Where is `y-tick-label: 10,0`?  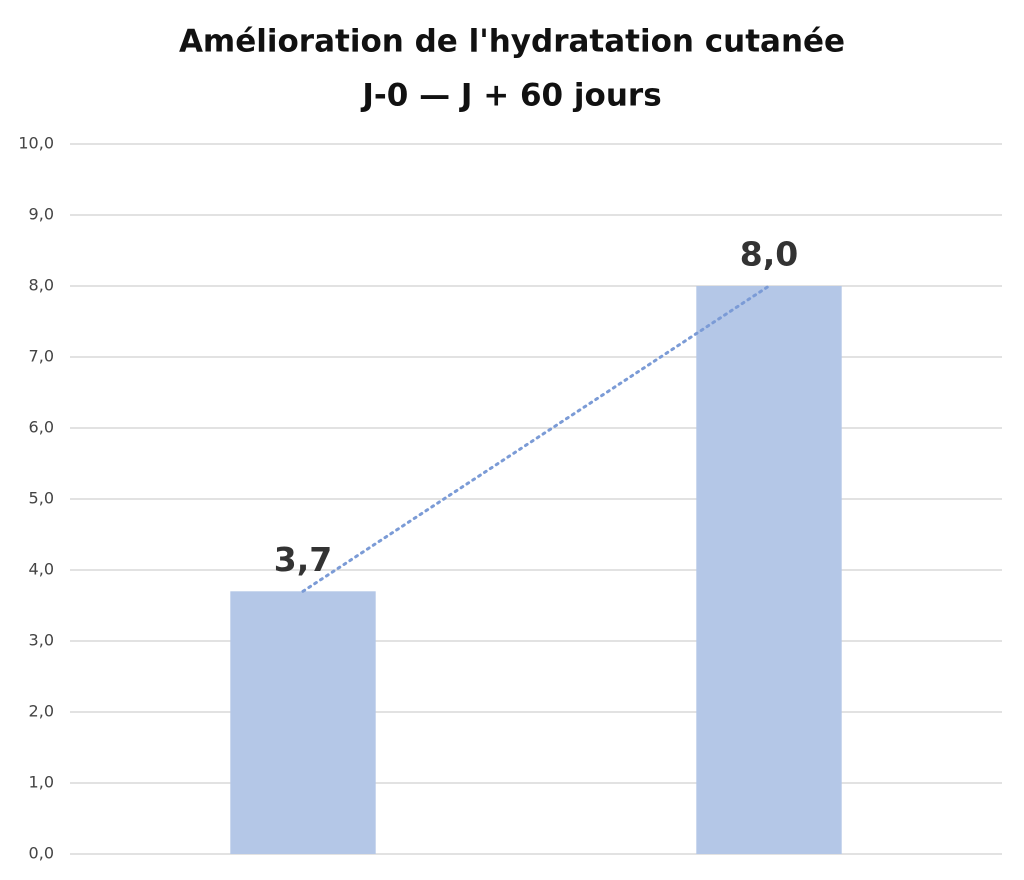
y-tick-label: 10,0 is located at coordinates (36, 143).